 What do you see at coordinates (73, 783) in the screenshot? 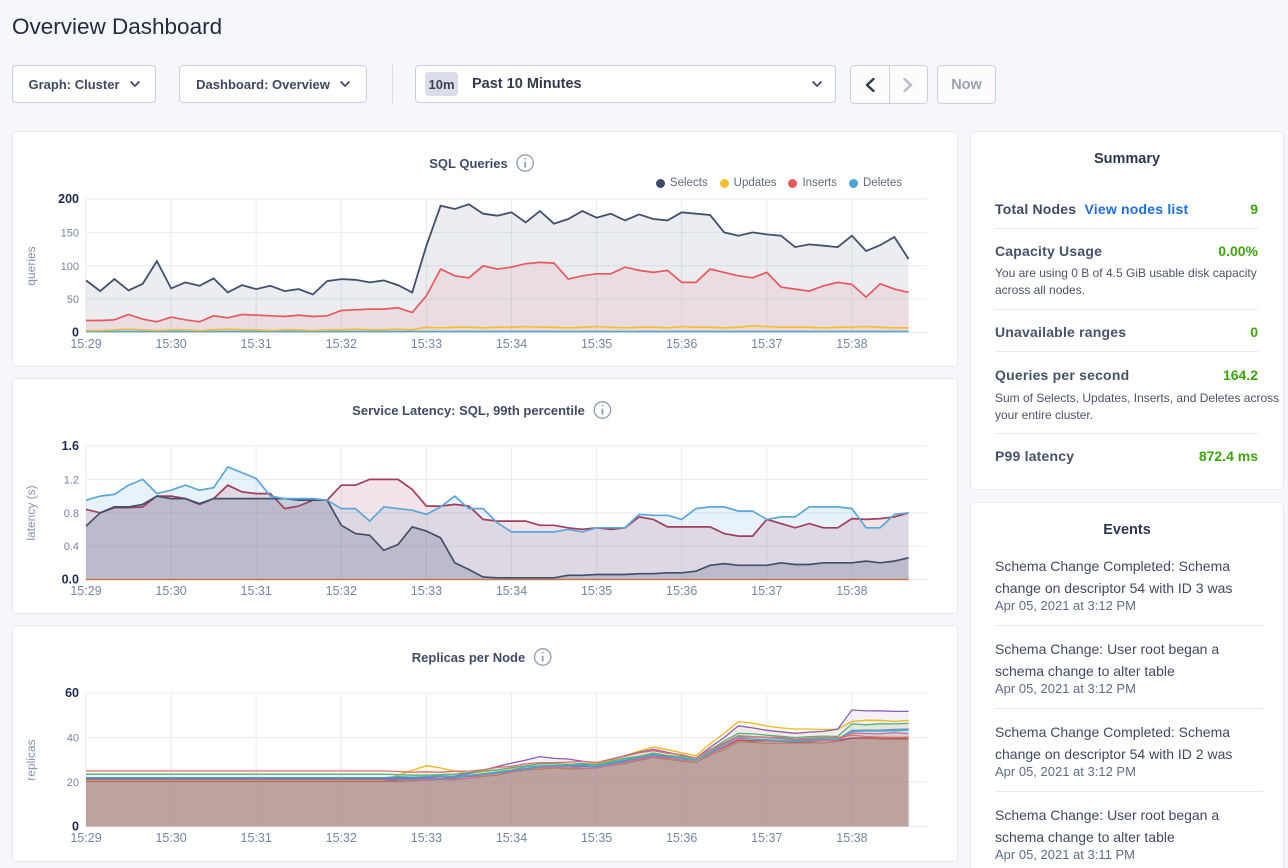
I see `svg-text: 20` at bounding box center [73, 783].